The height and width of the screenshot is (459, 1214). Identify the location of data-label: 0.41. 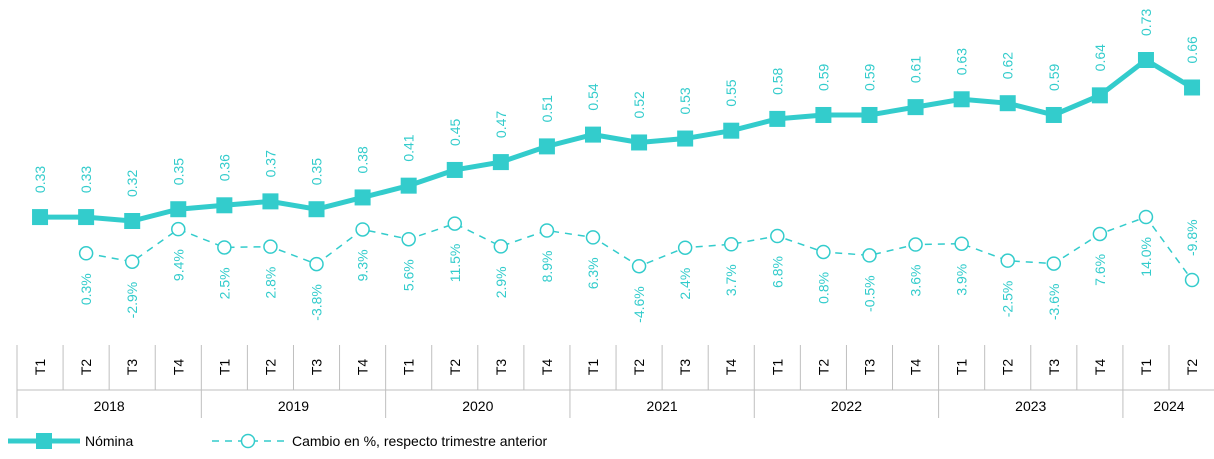
(409, 147).